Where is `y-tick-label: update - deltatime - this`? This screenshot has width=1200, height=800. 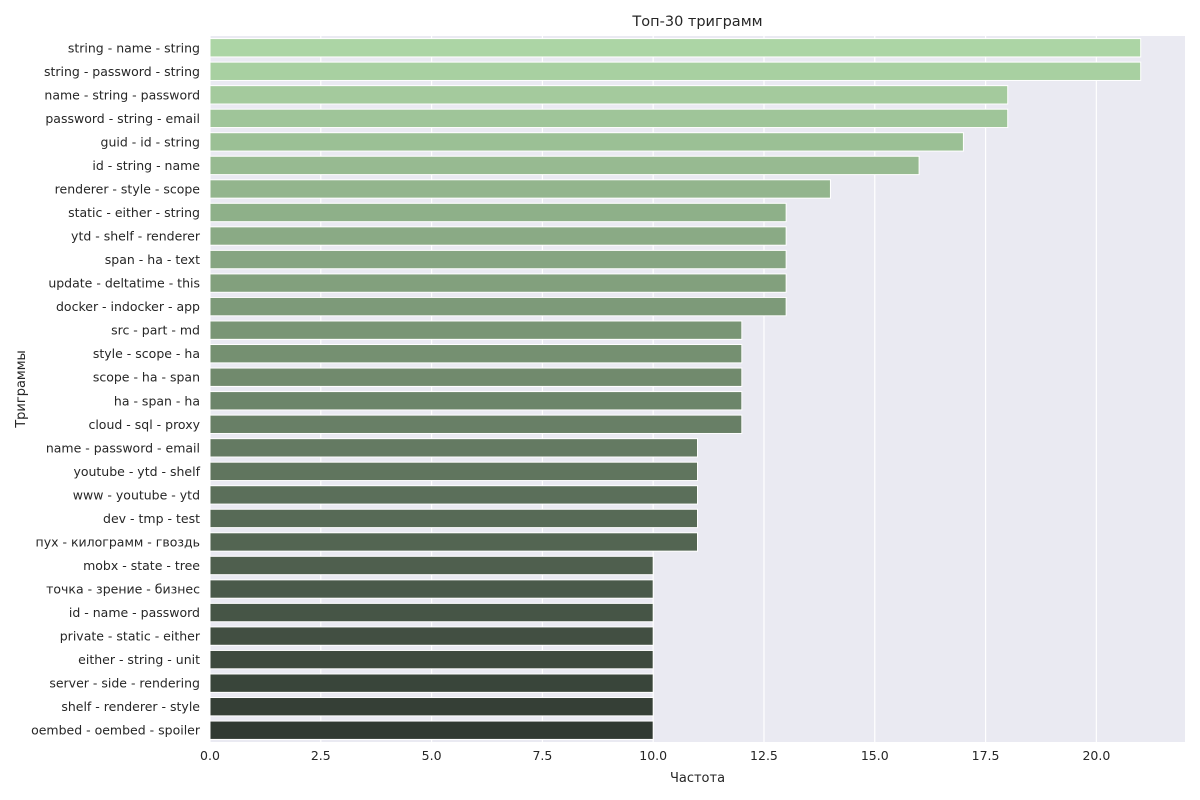 y-tick-label: update - deltatime - this is located at coordinates (124, 283).